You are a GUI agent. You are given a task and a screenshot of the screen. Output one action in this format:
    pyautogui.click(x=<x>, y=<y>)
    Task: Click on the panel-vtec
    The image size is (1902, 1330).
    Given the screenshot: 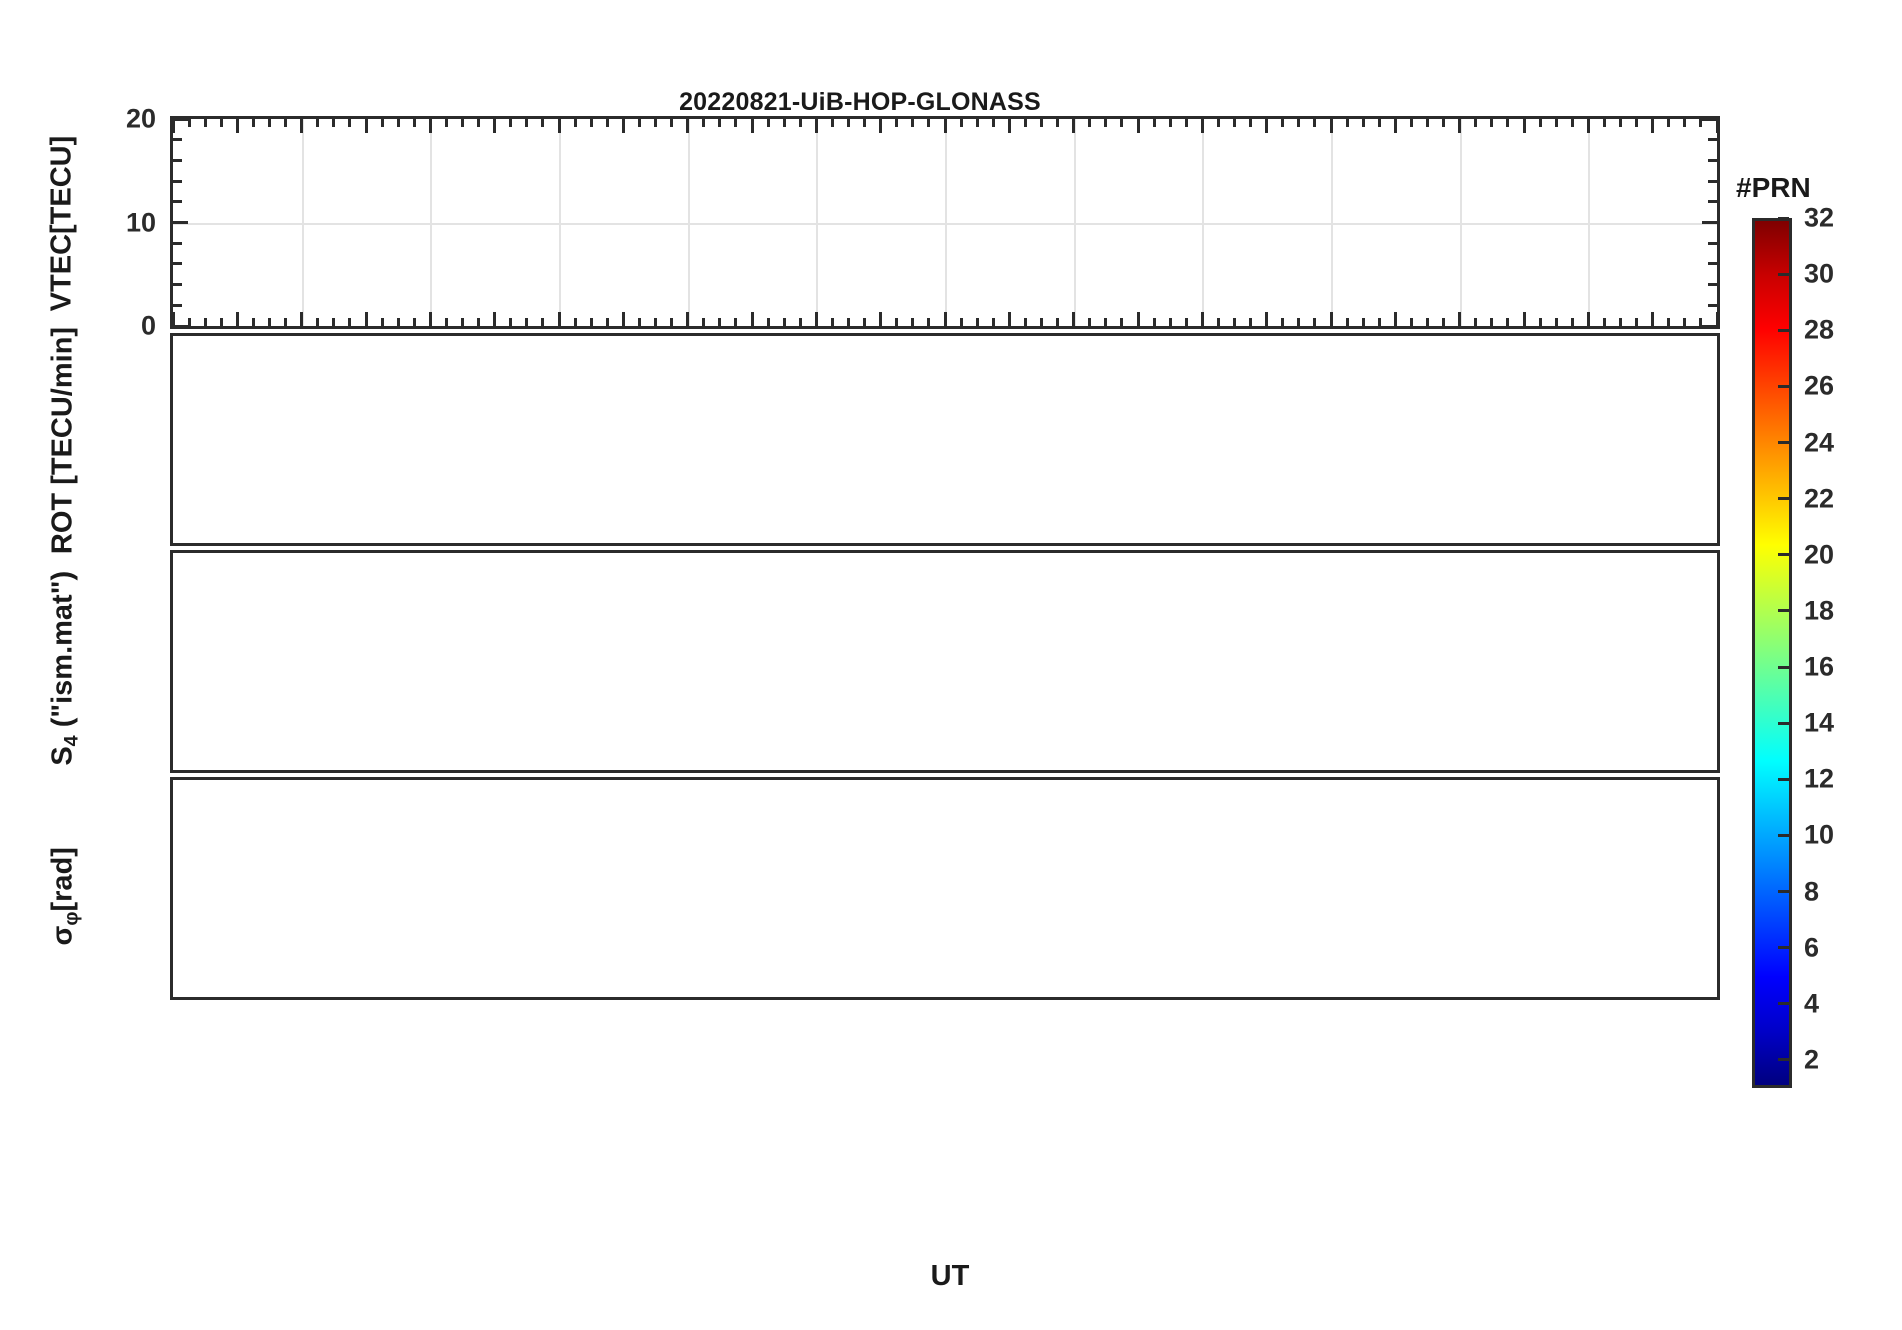 What is the action you would take?
    pyautogui.click(x=945, y=222)
    